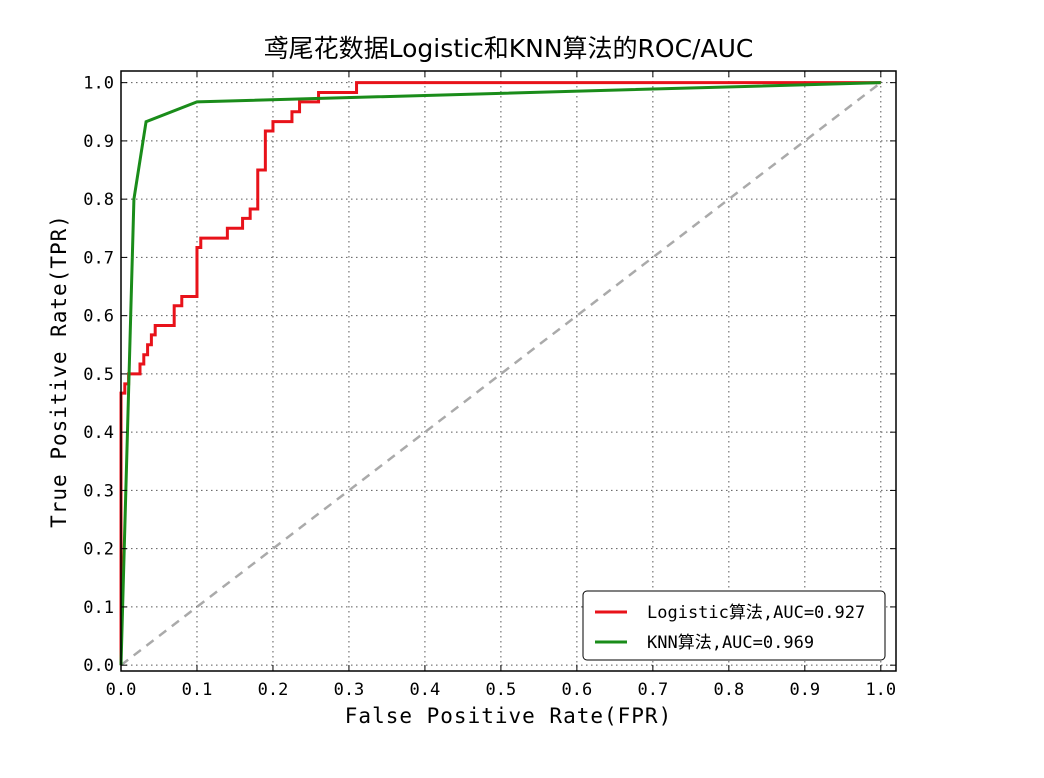 The image size is (1044, 778). What do you see at coordinates (197, 690) in the screenshot?
I see `x-tick-label: 0.1` at bounding box center [197, 690].